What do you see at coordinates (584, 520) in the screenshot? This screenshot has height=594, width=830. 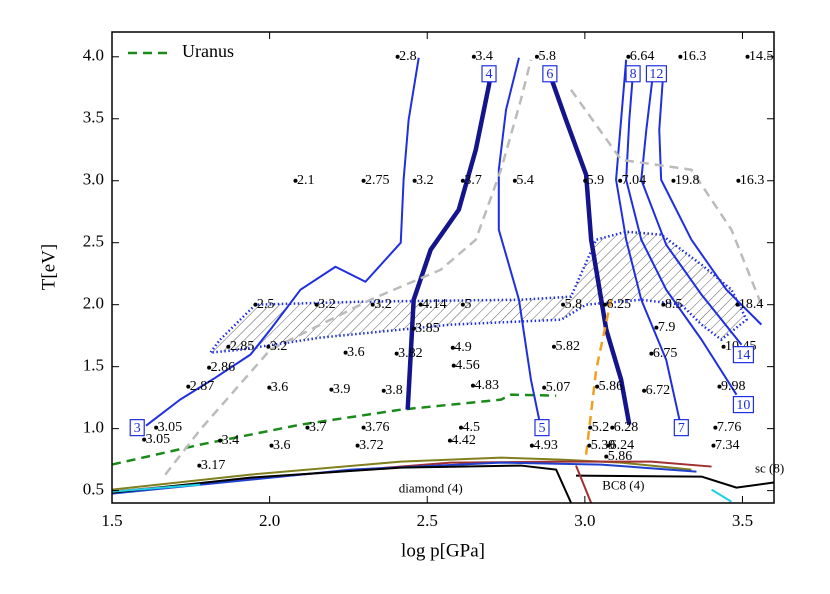 I see `x-tick-label: 3.0` at bounding box center [584, 520].